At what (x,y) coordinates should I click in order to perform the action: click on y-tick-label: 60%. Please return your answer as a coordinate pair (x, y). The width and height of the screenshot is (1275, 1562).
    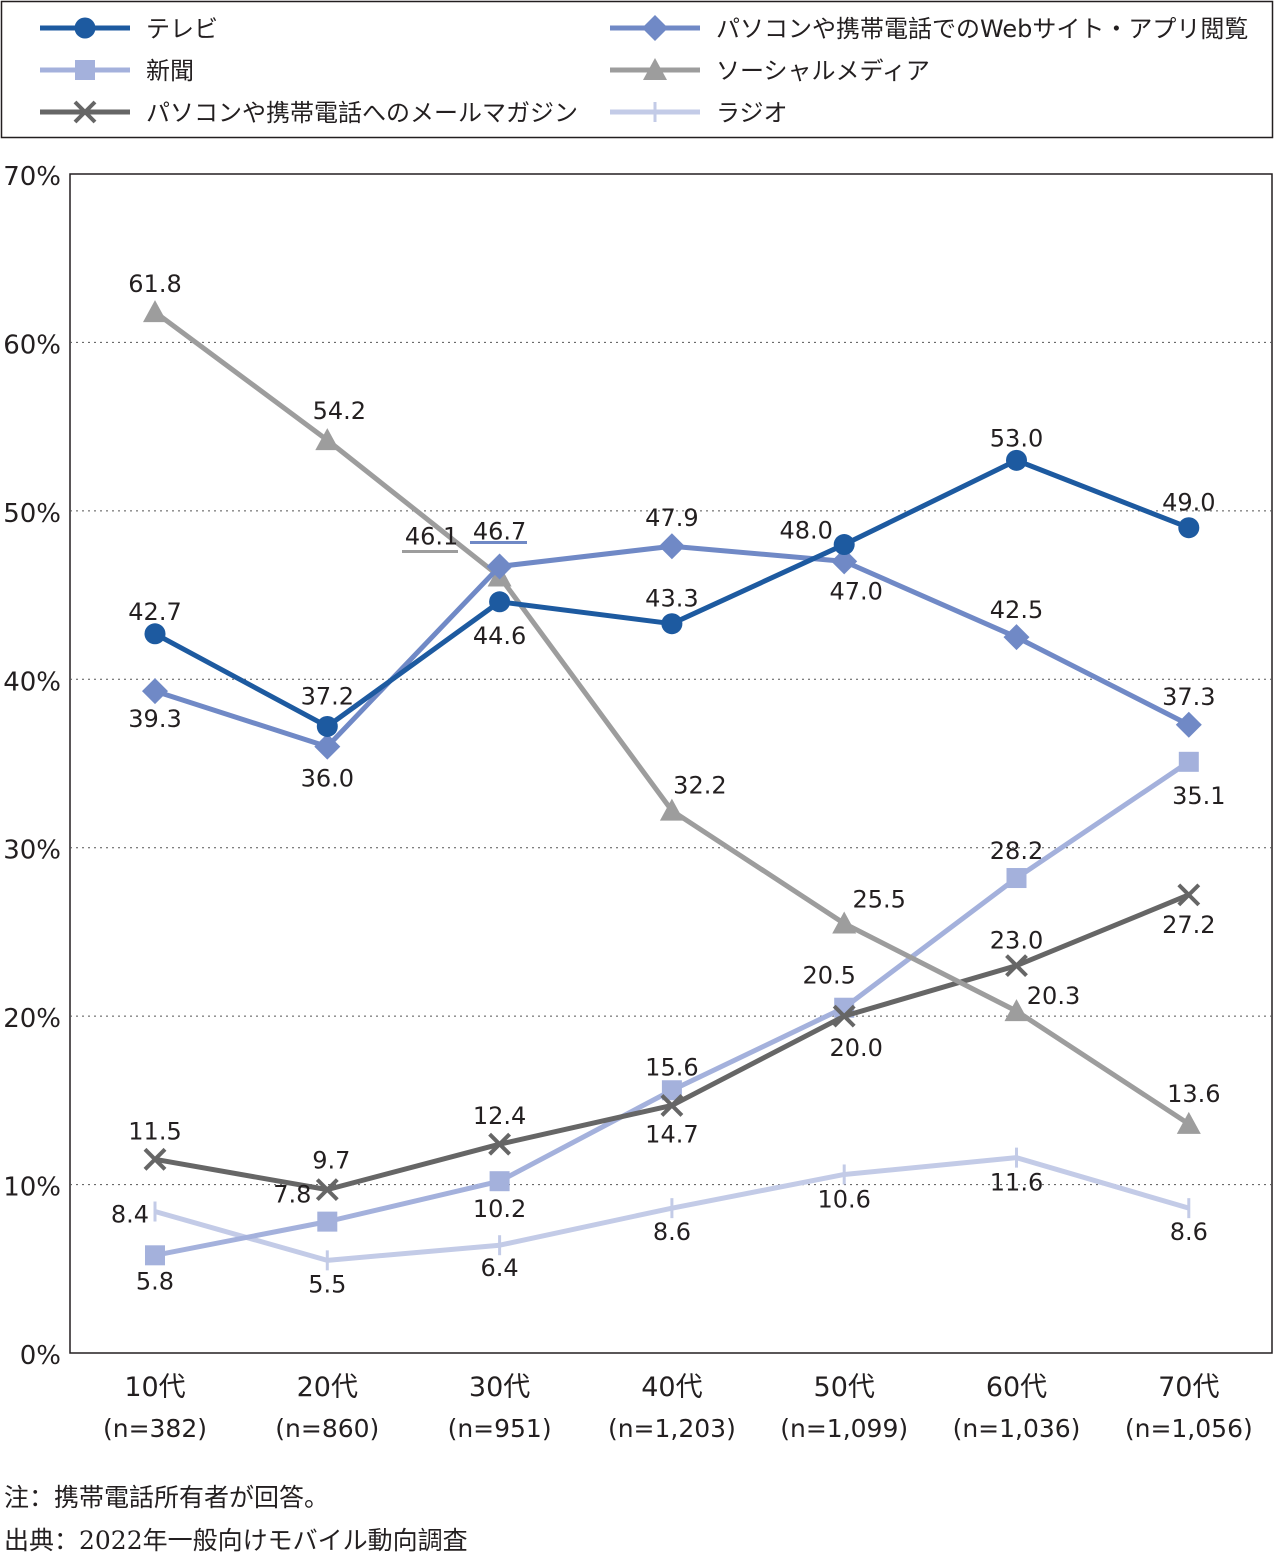
    Looking at the image, I should click on (32, 345).